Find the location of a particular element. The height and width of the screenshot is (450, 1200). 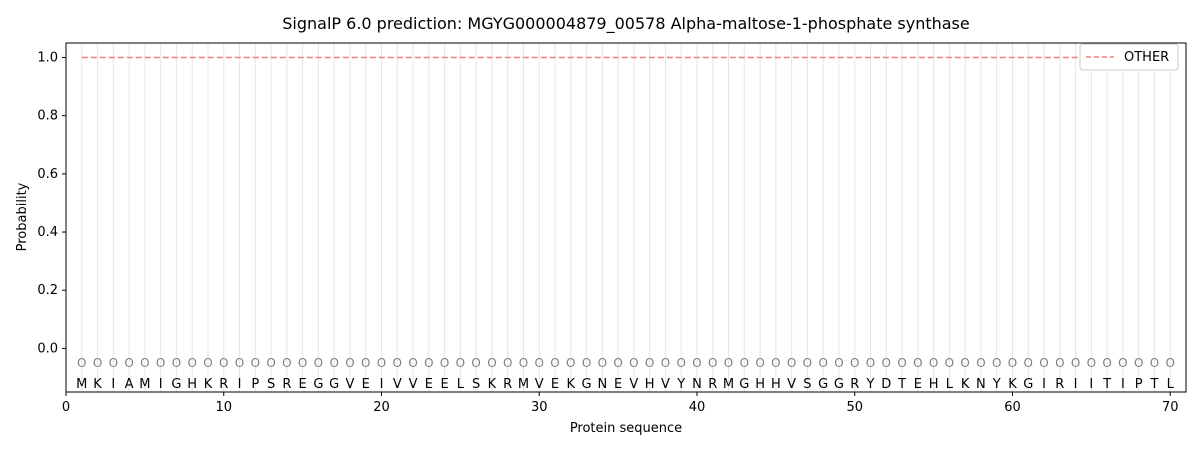

y-tick-label: 0.8 is located at coordinates (47, 116).